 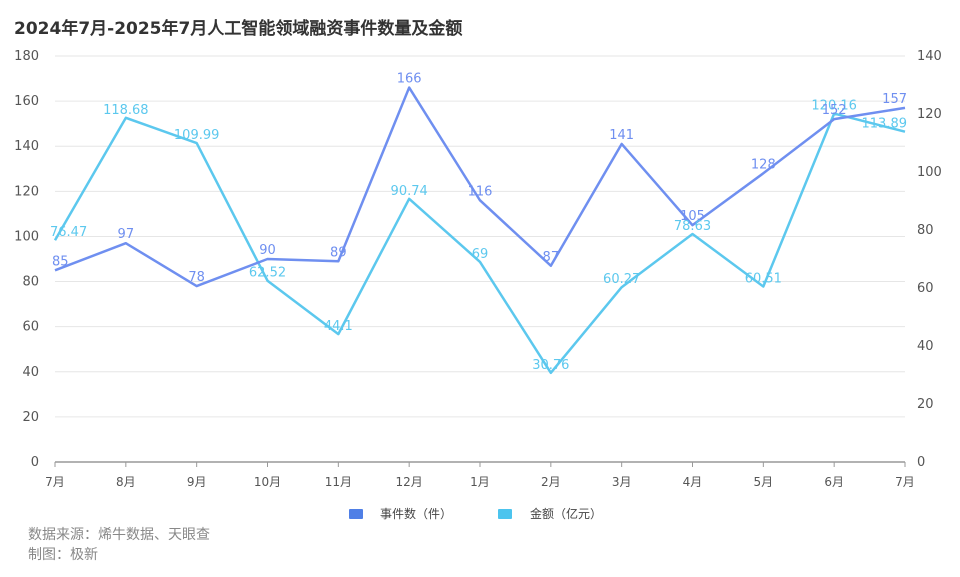 What do you see at coordinates (267, 273) in the screenshot?
I see `amount-data-label: 62.52` at bounding box center [267, 273].